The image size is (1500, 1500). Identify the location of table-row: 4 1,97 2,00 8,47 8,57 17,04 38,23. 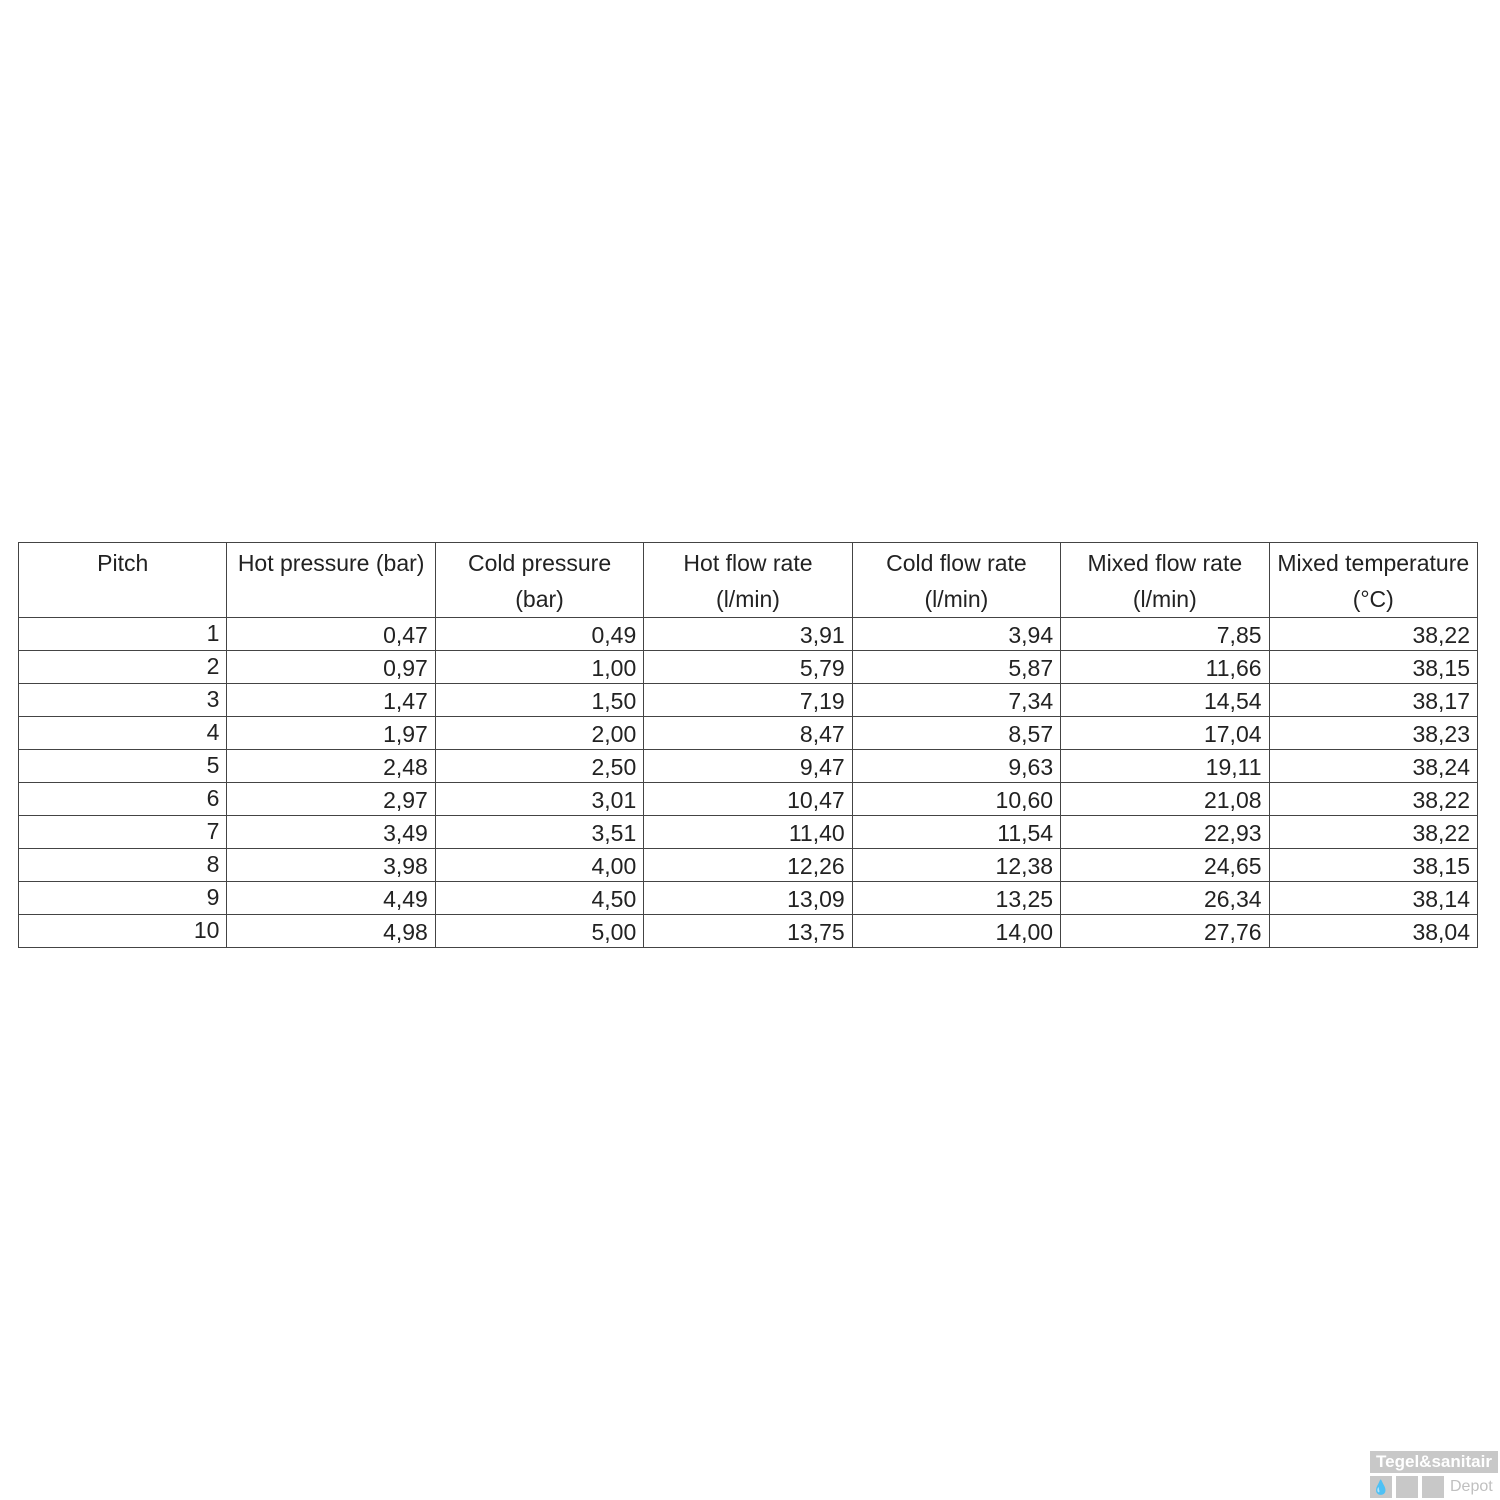
(748, 733).